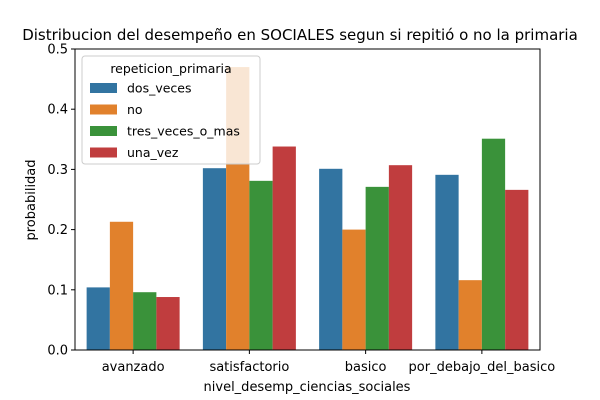  Describe the element at coordinates (153, 152) in the screenshot. I see `legend-label-una_vez: una_vez` at that location.